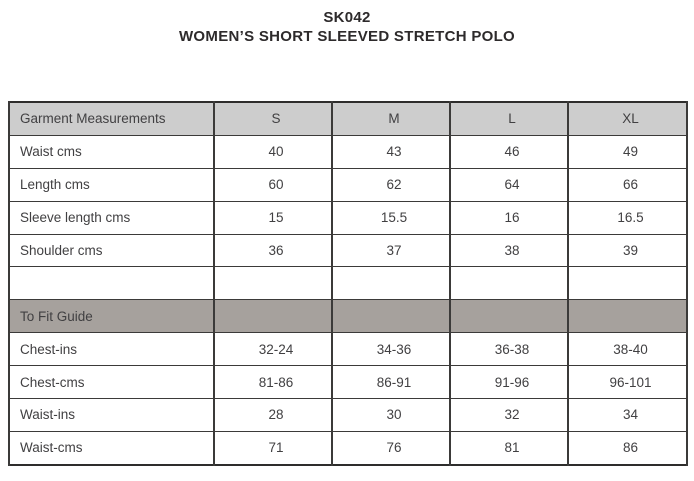 The image size is (694, 481). I want to click on table-row-sleeve-length-cms: Sleeve length cms 15 15.5 16 16.5, so click(348, 217).